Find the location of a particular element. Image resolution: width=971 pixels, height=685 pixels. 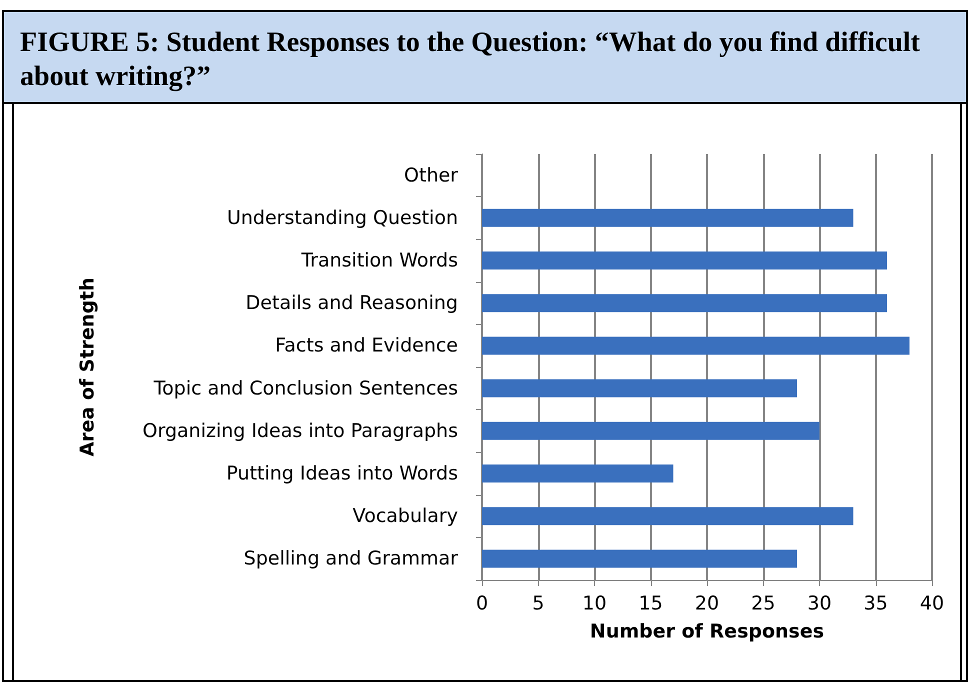

x-tick-label: 5 is located at coordinates (538, 603).